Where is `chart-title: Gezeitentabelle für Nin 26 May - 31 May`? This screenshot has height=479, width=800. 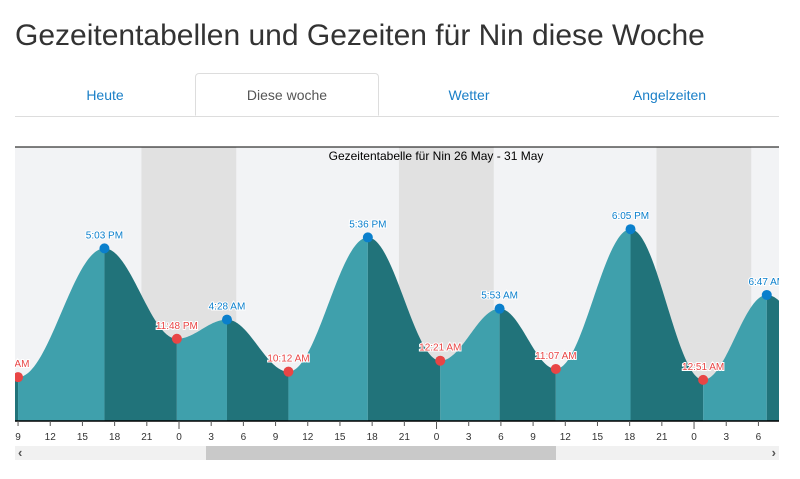 chart-title: Gezeitentabelle für Nin 26 May - 31 May is located at coordinates (436, 156).